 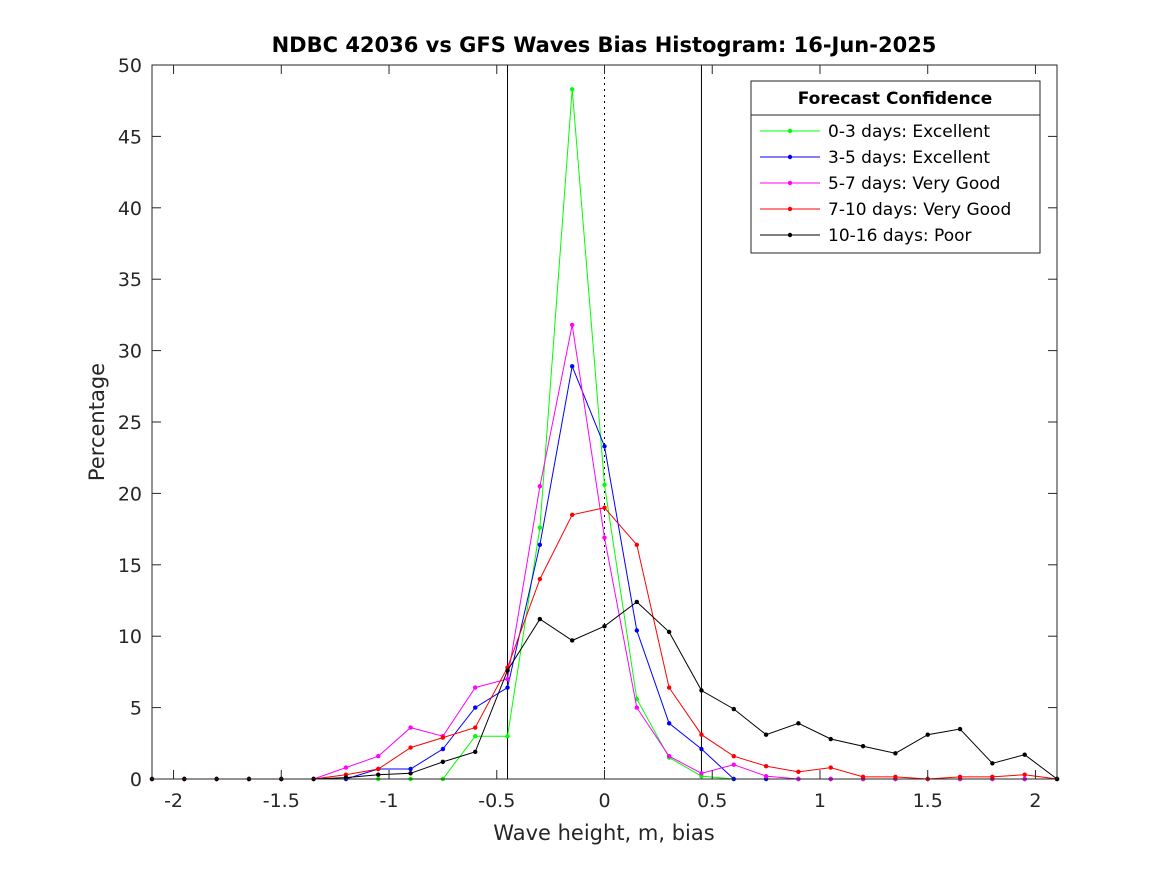 I want to click on x-tick-label: -2, so click(x=173, y=801).